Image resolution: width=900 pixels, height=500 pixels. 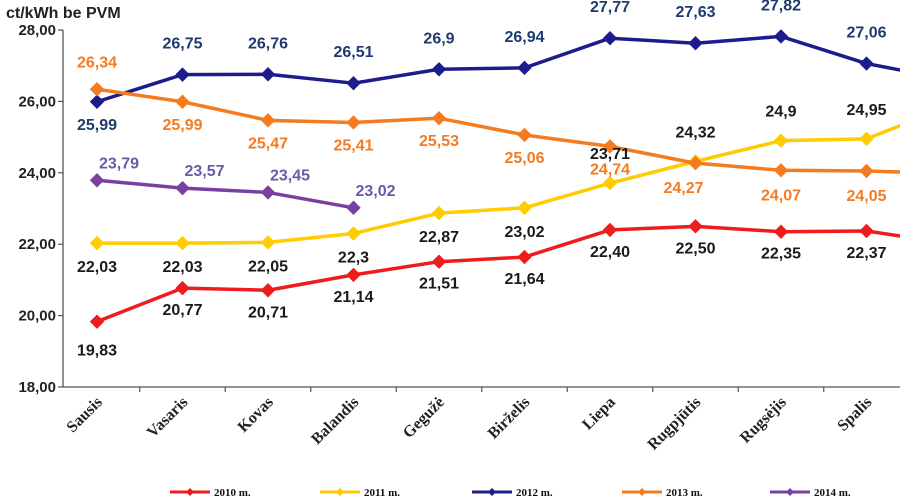 What do you see at coordinates (97, 125) in the screenshot?
I see `data-label-2012m: 25,99` at bounding box center [97, 125].